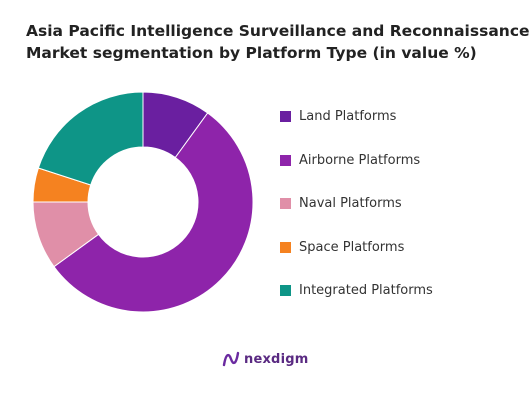 Image resolution: width=532 pixels, height=405 pixels. Describe the element at coordinates (285, 247) in the screenshot. I see `legend-swatch-space` at that location.